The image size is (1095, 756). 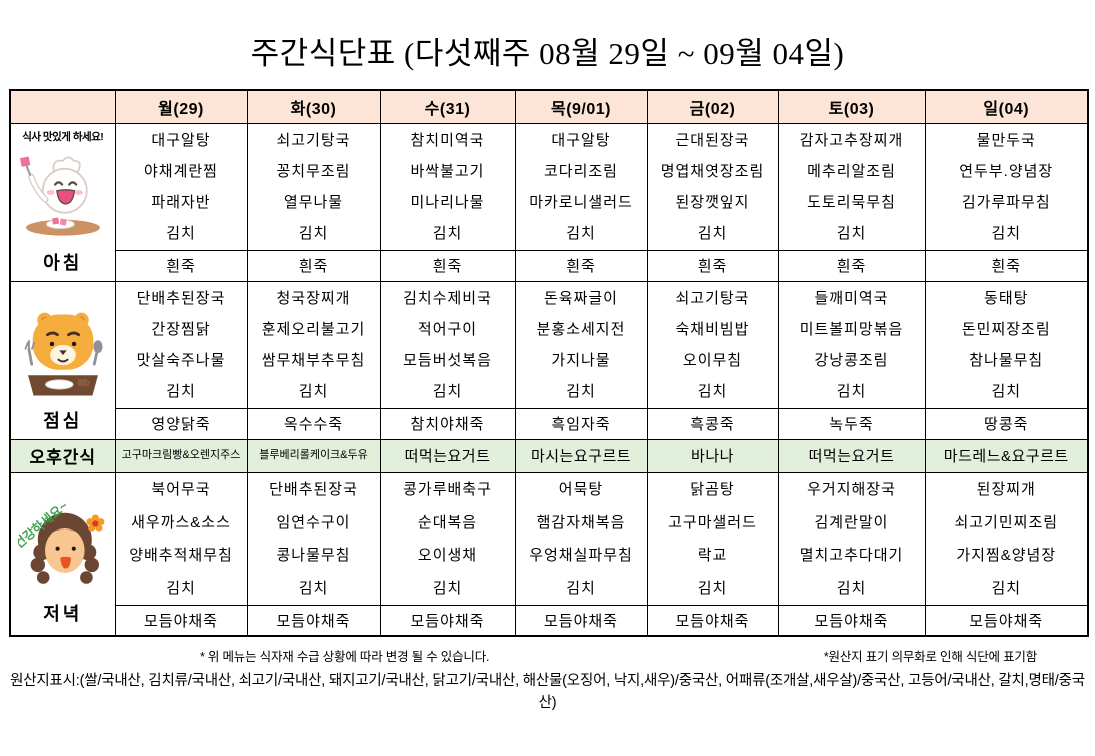 What do you see at coordinates (313, 171) in the screenshot?
I see `dish-breakfast-1-1: 꽁치무조림` at bounding box center [313, 171].